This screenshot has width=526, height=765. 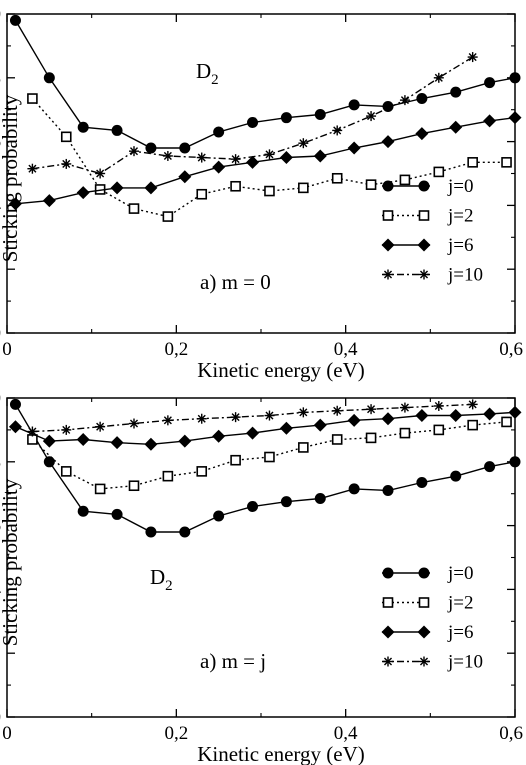 What do you see at coordinates (0, 653) in the screenshot?
I see `panel2-ytick-label: 0,2` at bounding box center [0, 653].